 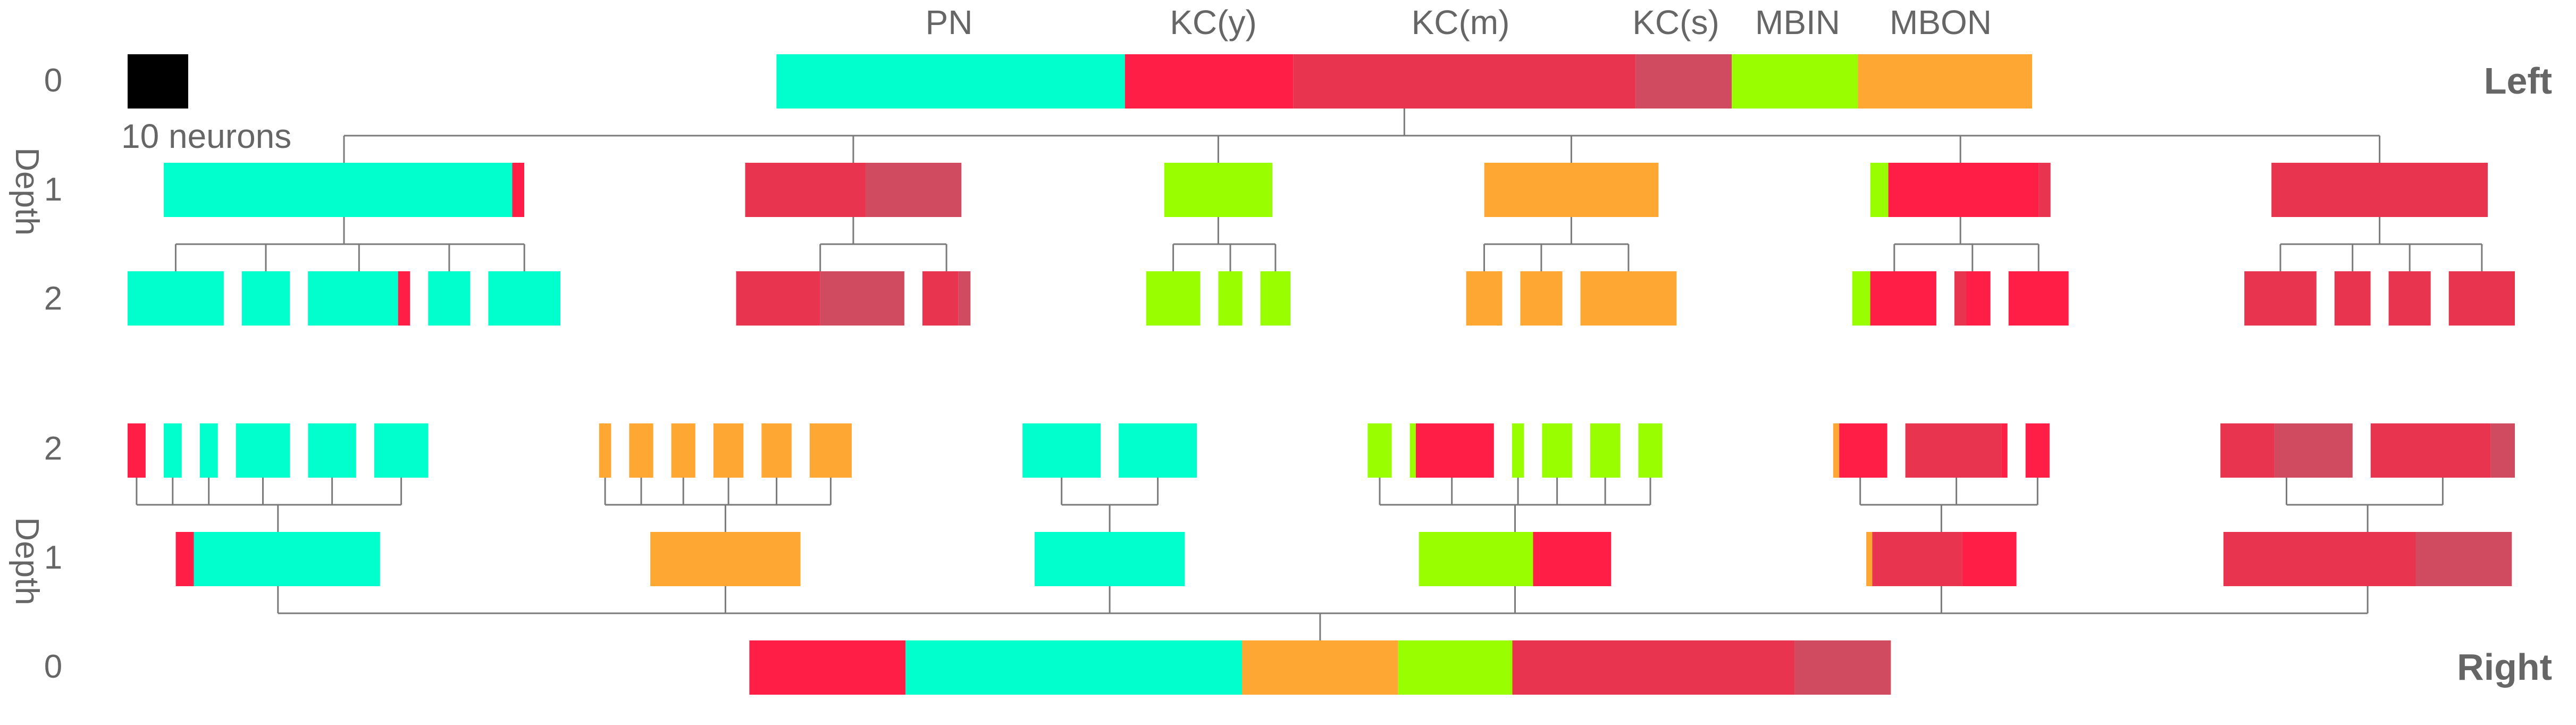 What do you see at coordinates (404, 298) in the screenshot?
I see `left-depth2-bar-1-3-segment-kc-y` at bounding box center [404, 298].